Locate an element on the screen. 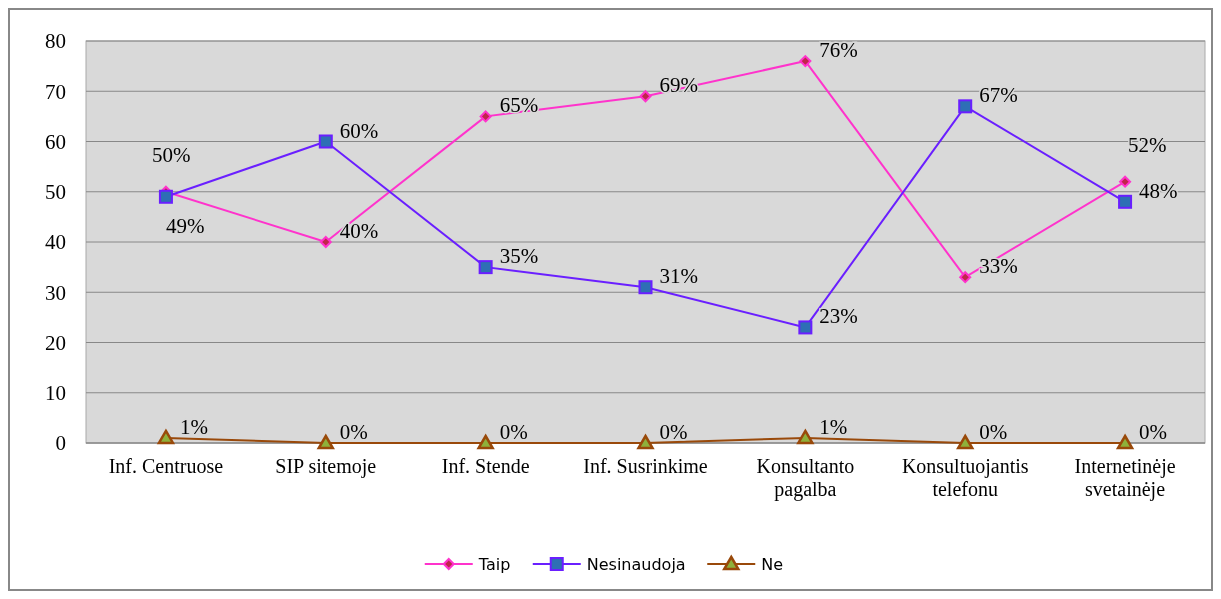 The height and width of the screenshot is (599, 1221). data-label: 50% is located at coordinates (171, 154).